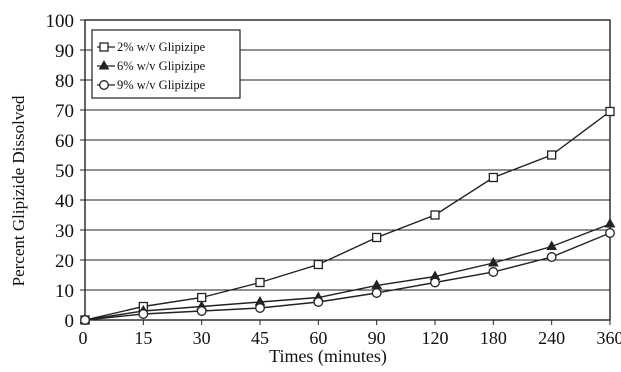  Describe the element at coordinates (70, 321) in the screenshot. I see `y-tick-label-0: 0` at that location.